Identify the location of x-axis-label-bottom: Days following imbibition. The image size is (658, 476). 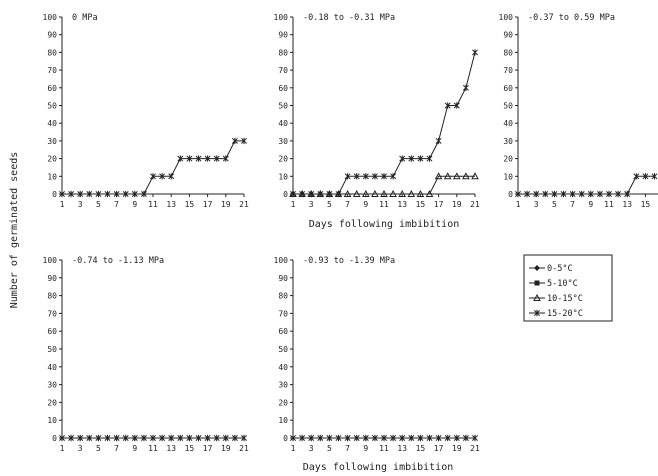
(378, 467).